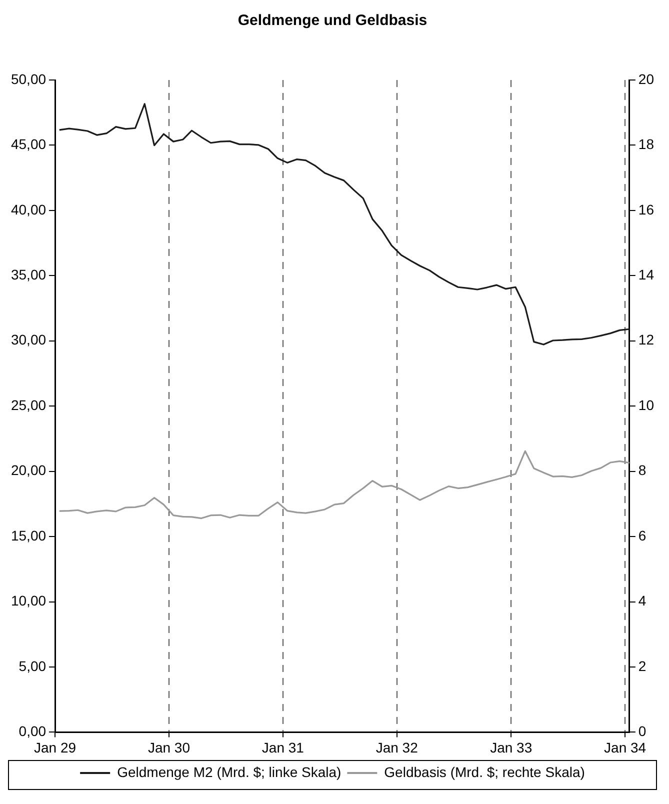 The image size is (669, 804). Describe the element at coordinates (28, 600) in the screenshot. I see `y-tick-label: 10,00` at that location.